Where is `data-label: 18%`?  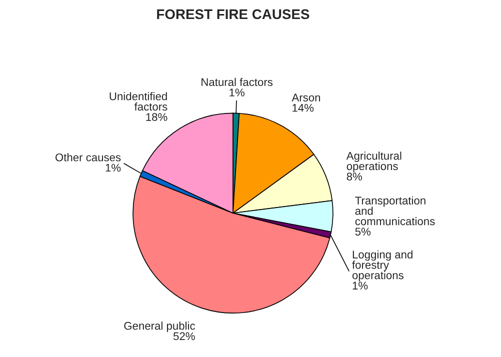
data-label: 18% is located at coordinates (157, 117).